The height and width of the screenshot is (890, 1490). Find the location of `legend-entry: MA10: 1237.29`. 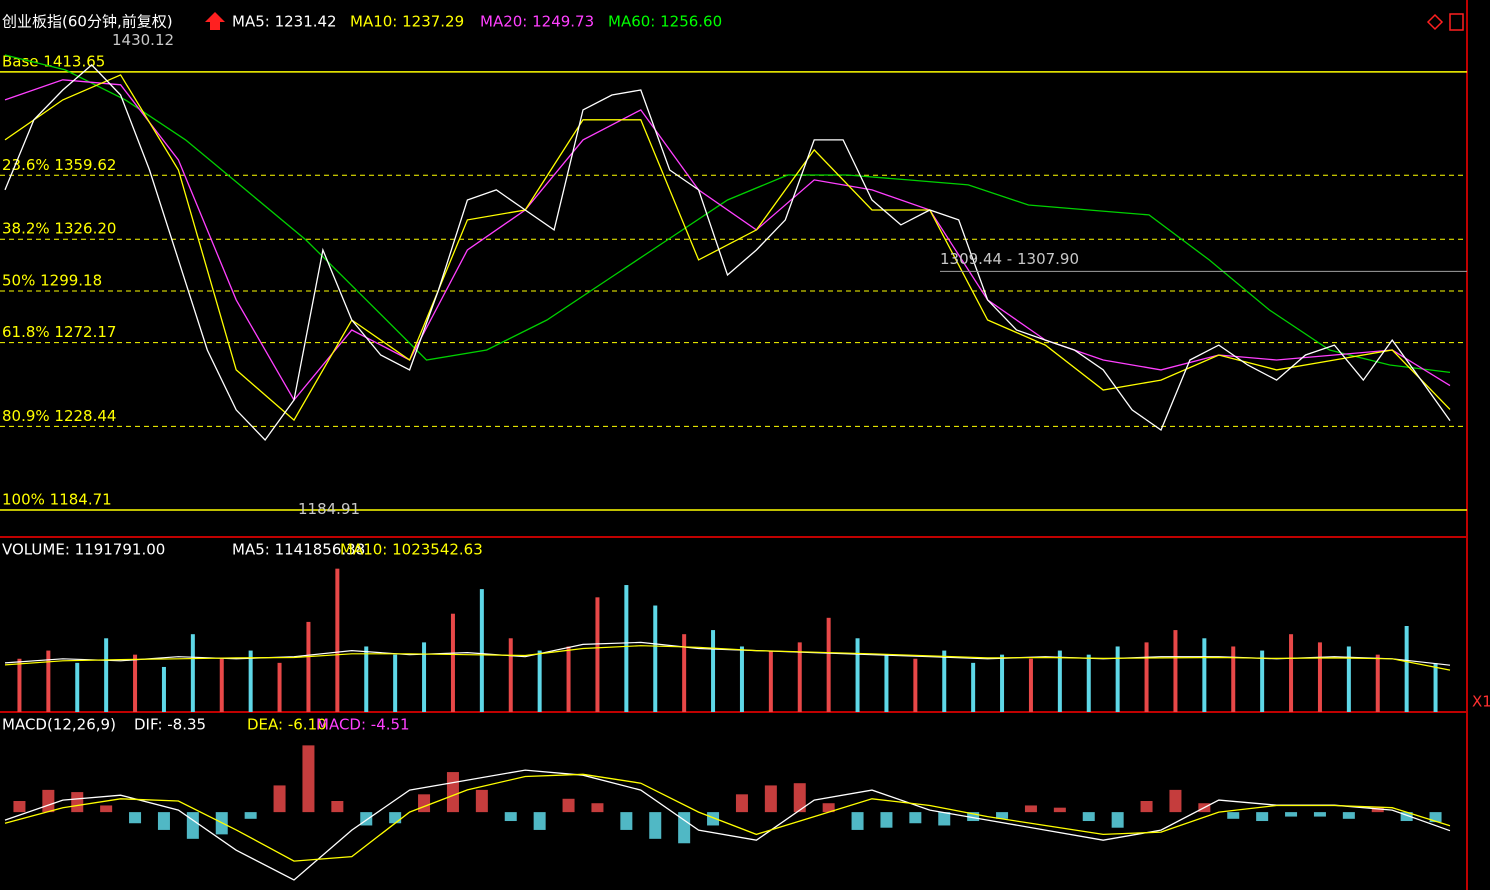

legend-entry: MA10: 1237.29 is located at coordinates (407, 22).